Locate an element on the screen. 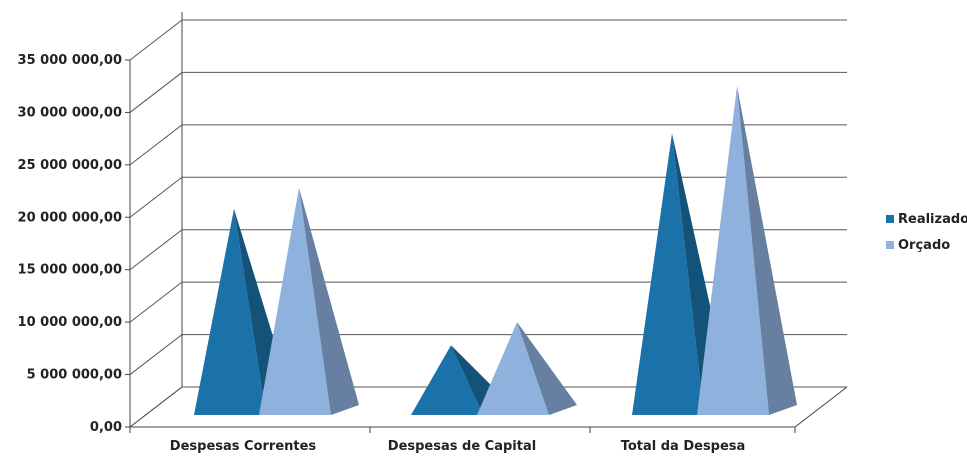  legend-item-orcado: Orçado is located at coordinates (926, 245).